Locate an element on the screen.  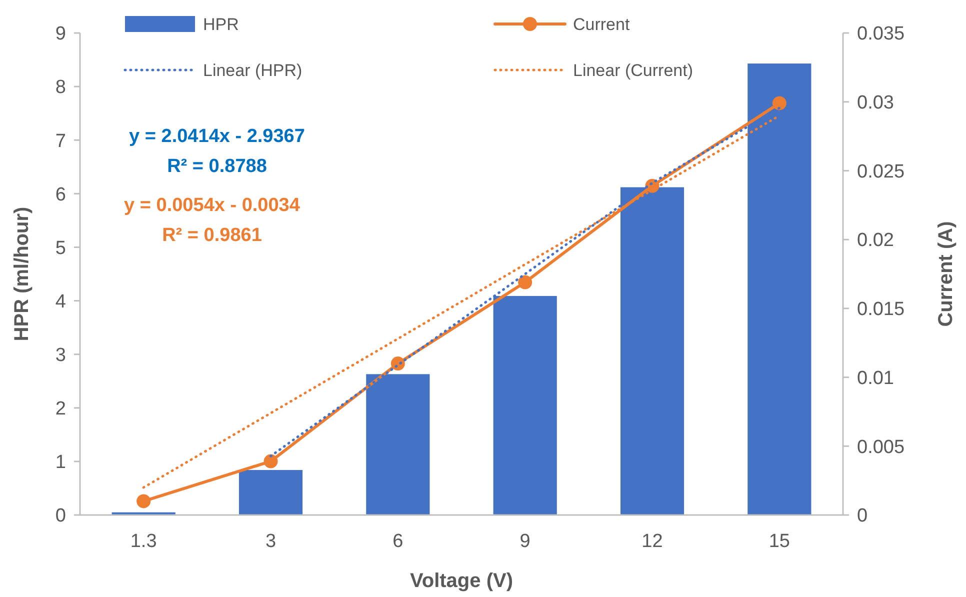
y-tick-label: 5 is located at coordinates (60, 248).